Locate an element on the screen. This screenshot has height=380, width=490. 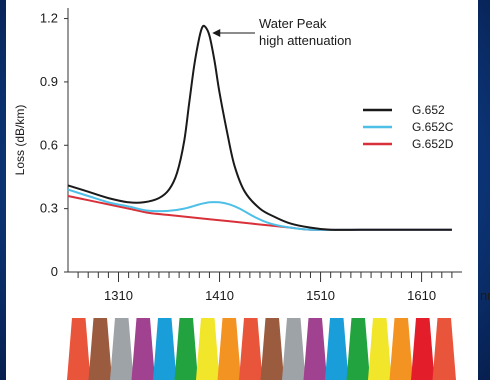
y-ticks: 0 0.3 0.6 0.9 1.2 is located at coordinates (54, 145).